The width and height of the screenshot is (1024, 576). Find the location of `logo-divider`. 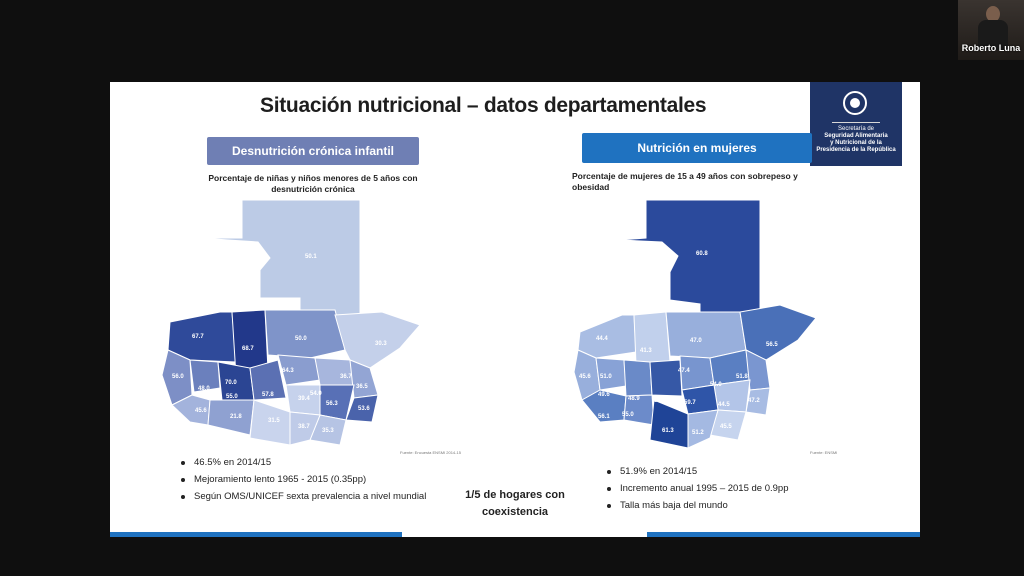

logo-divider is located at coordinates (856, 122).